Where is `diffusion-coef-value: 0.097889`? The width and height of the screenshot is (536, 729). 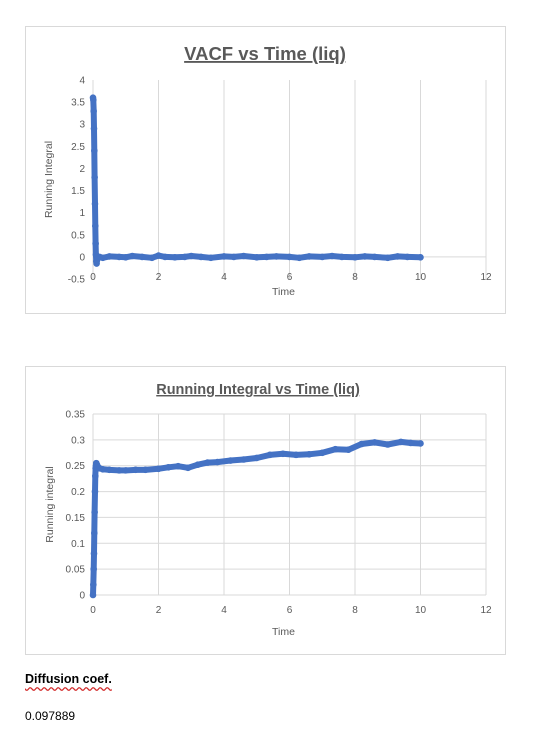 diffusion-coef-value: 0.097889 is located at coordinates (50, 716).